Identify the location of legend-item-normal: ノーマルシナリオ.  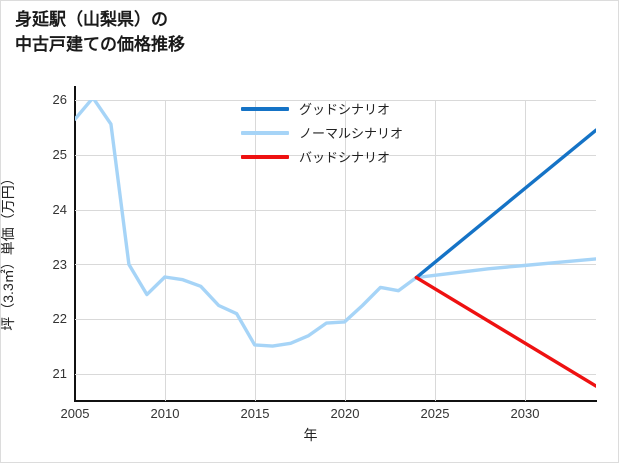
(322, 133).